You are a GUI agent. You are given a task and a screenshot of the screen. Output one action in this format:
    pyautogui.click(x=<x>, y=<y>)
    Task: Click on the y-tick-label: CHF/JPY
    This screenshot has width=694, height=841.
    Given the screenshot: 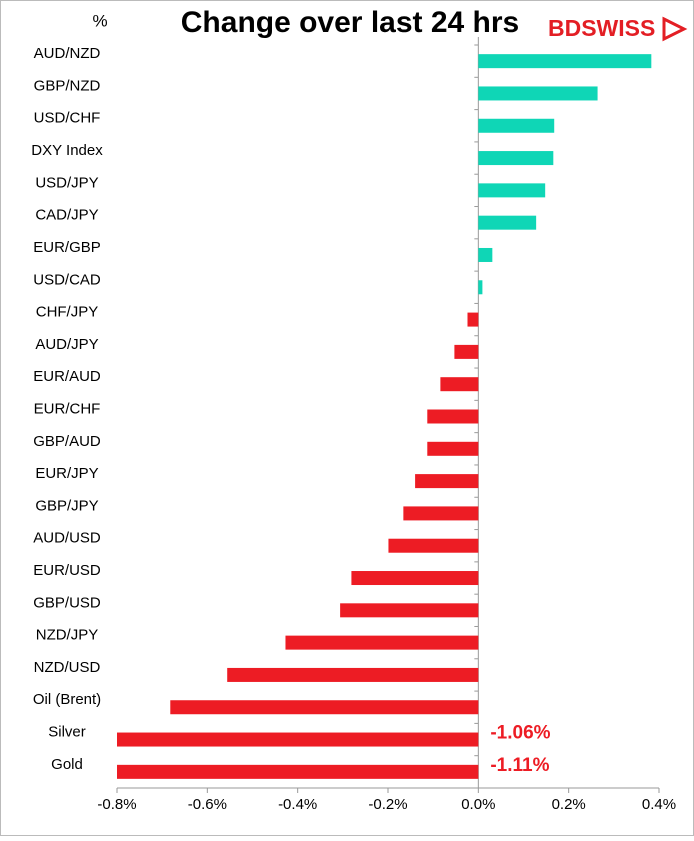 What is the action you would take?
    pyautogui.click(x=67, y=312)
    